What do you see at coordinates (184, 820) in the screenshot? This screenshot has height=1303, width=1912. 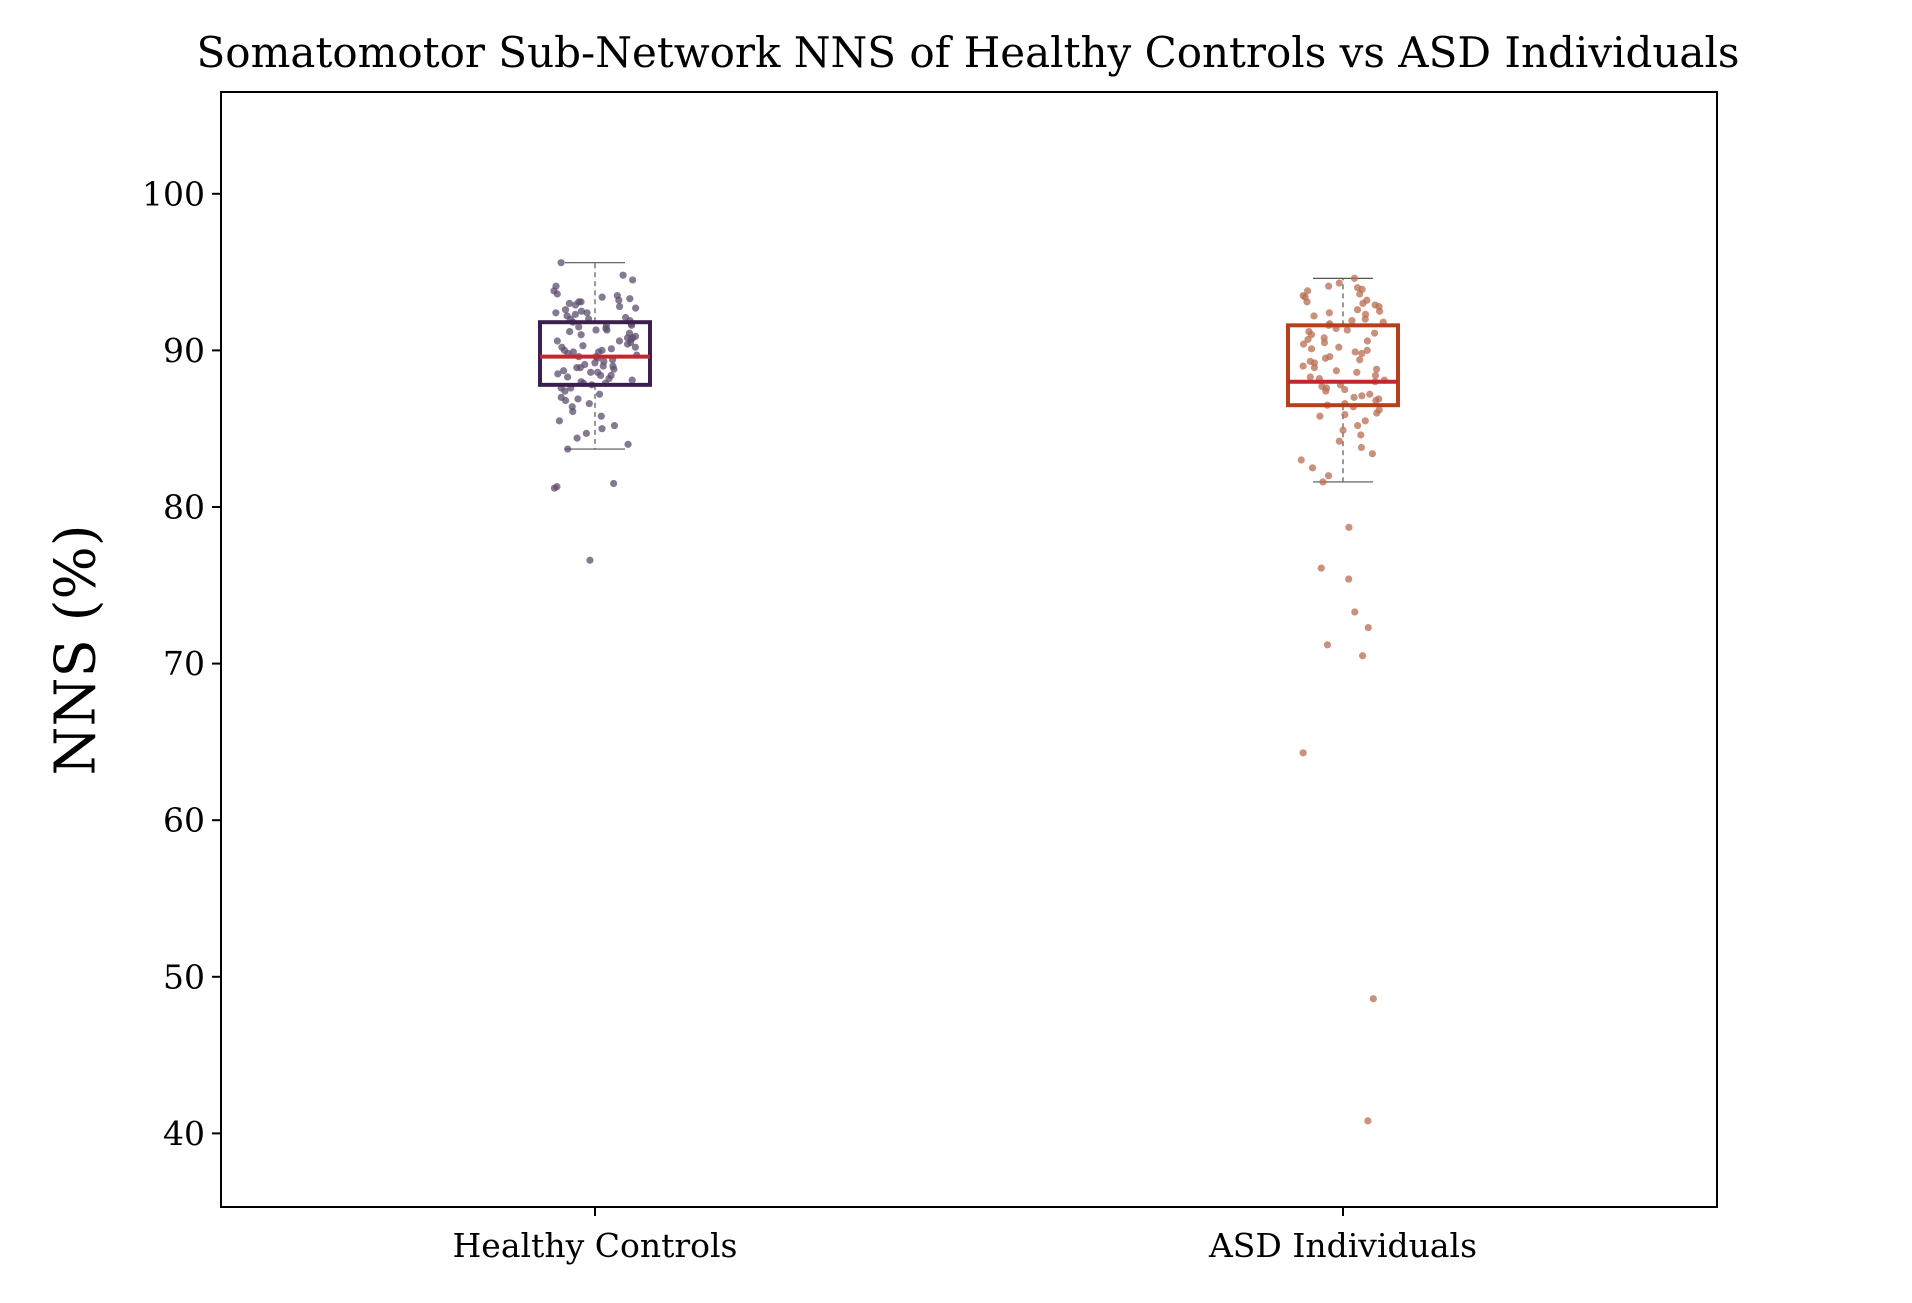 I see `y-tick-label: 60` at bounding box center [184, 820].